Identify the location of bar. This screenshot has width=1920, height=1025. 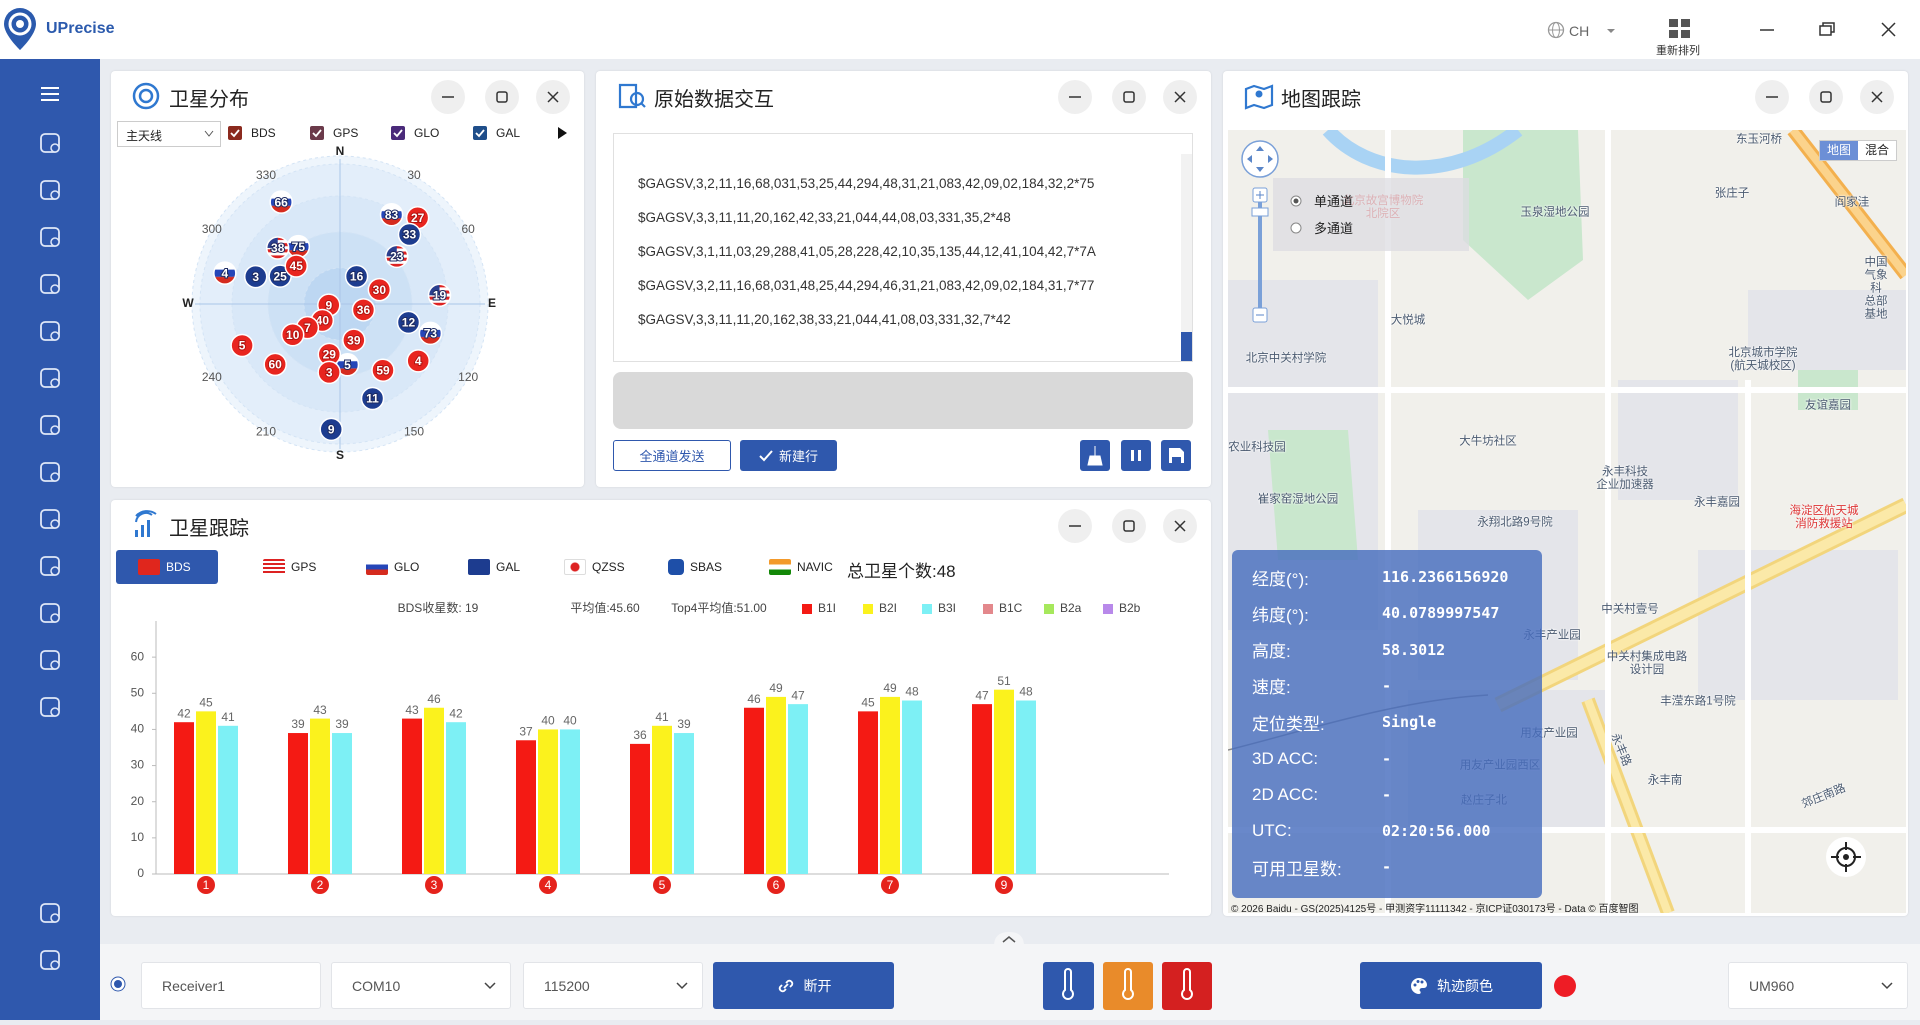
(570, 801).